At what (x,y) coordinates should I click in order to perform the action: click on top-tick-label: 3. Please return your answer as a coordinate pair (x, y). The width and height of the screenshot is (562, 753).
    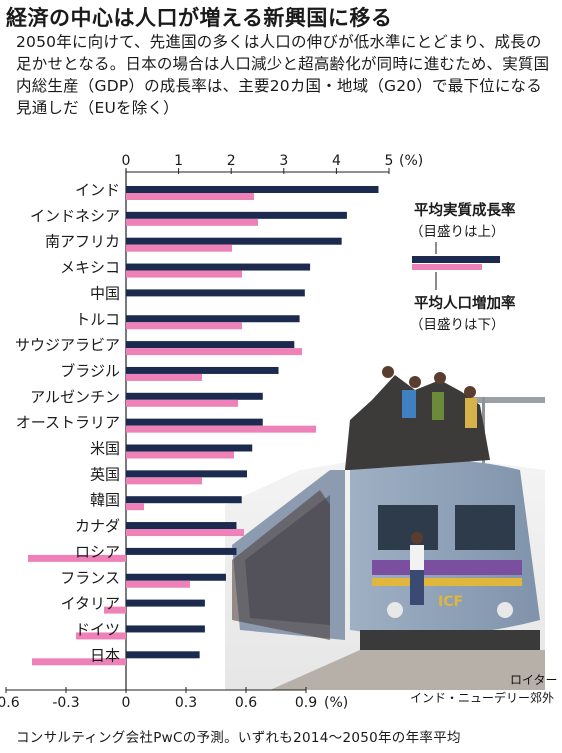
    Looking at the image, I should click on (283, 161).